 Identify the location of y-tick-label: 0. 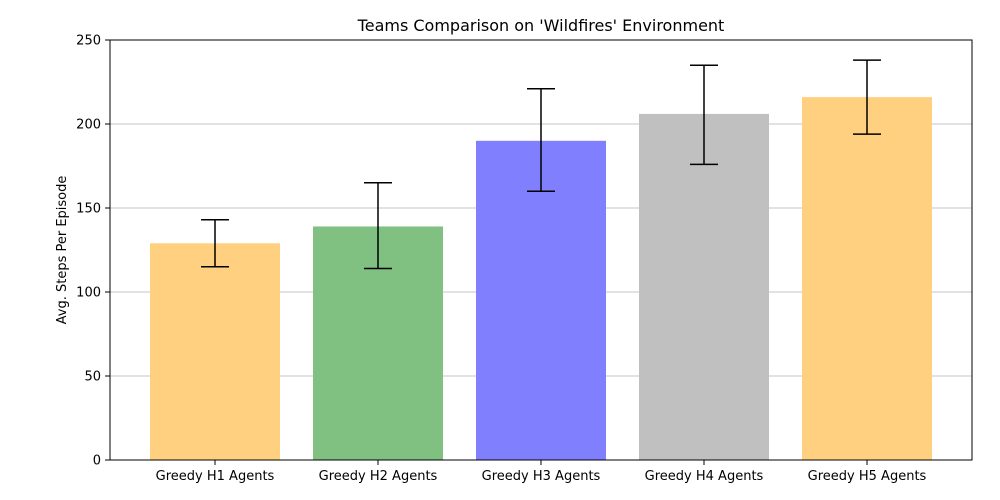
(97, 461).